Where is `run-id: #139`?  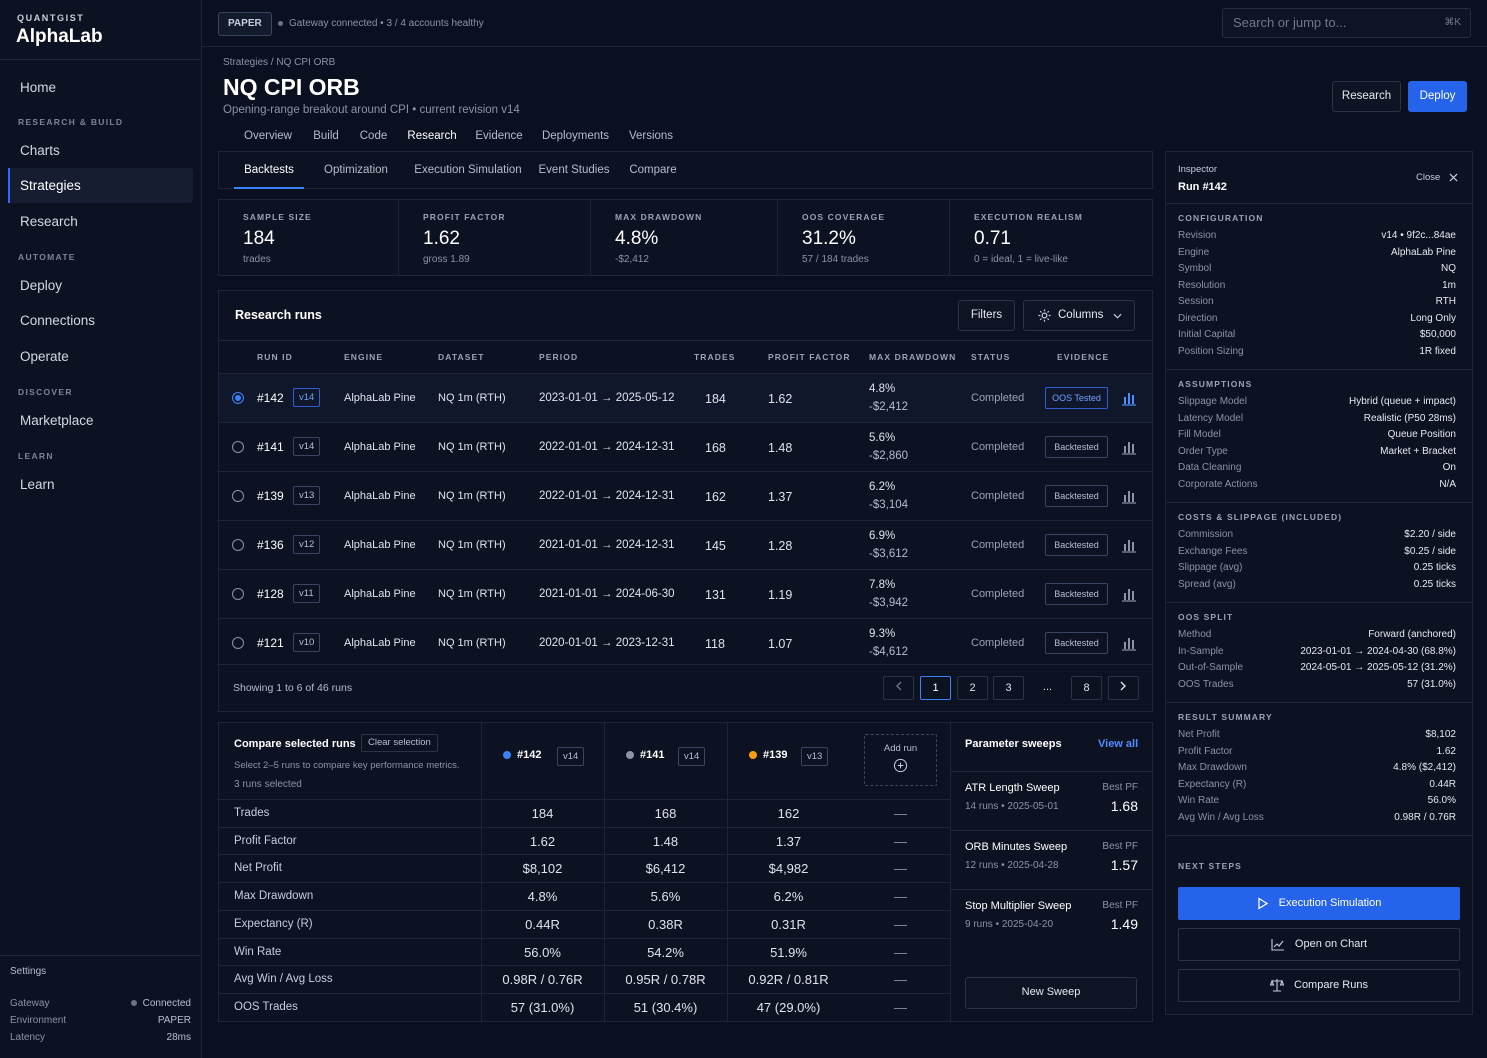
run-id: #139 is located at coordinates (270, 496).